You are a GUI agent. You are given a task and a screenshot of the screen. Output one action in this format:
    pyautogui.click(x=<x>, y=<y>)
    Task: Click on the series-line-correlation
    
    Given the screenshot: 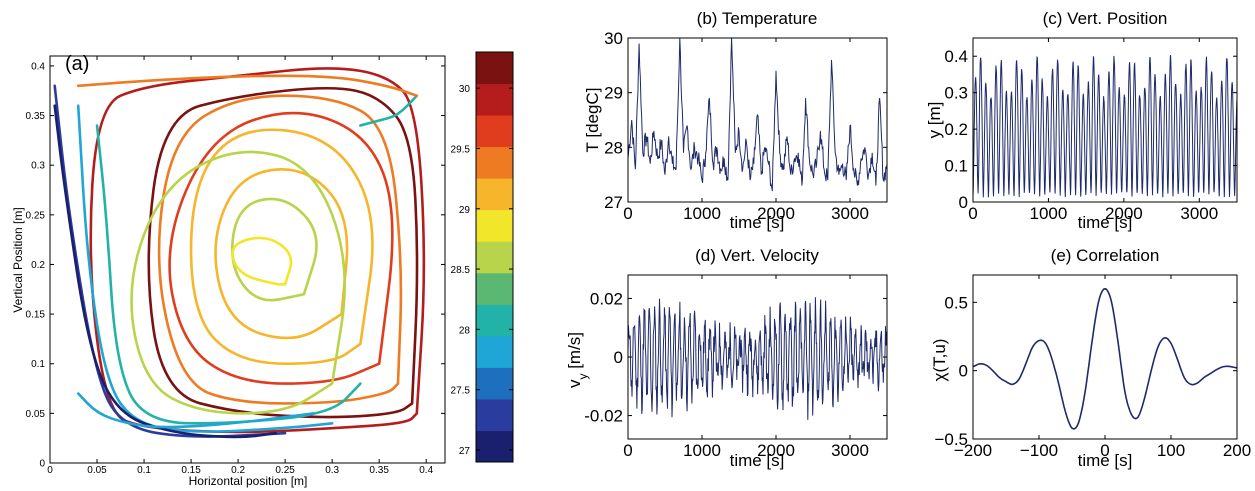 What is the action you would take?
    pyautogui.click(x=1105, y=358)
    